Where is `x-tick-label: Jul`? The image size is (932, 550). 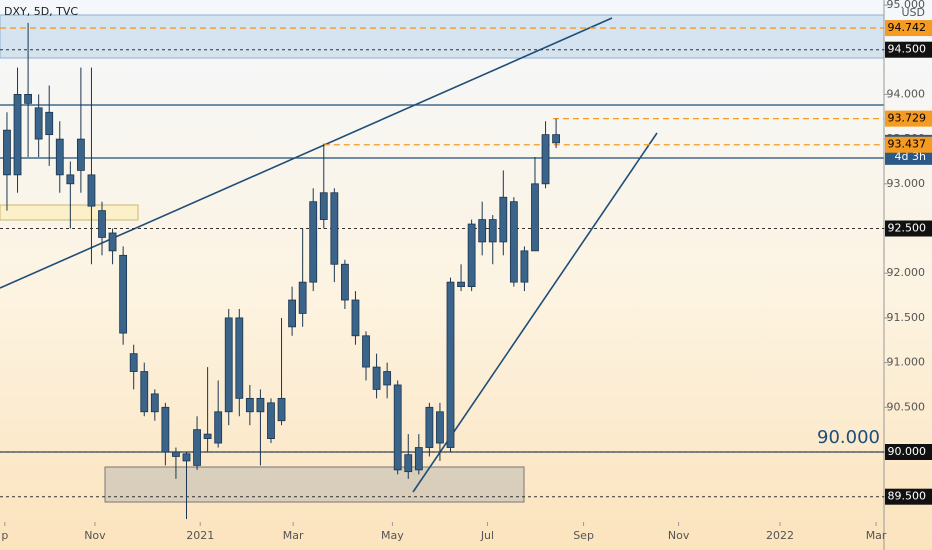
x-tick-label: Jul is located at coordinates (487, 535).